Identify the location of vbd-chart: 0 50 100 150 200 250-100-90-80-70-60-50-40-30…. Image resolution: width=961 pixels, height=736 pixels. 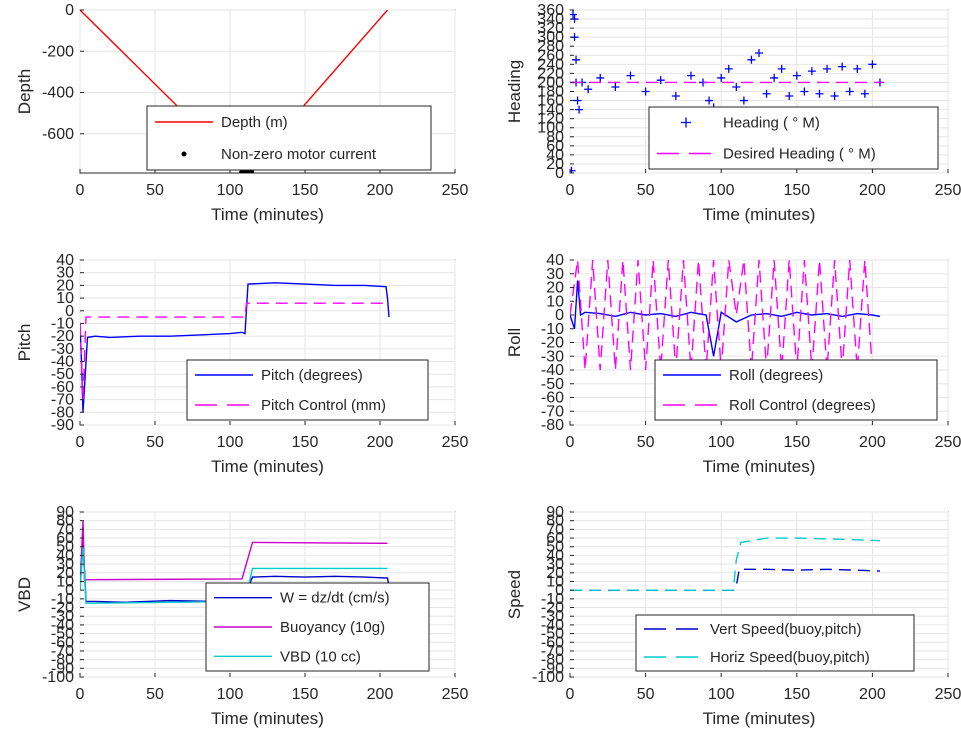
(241, 616).